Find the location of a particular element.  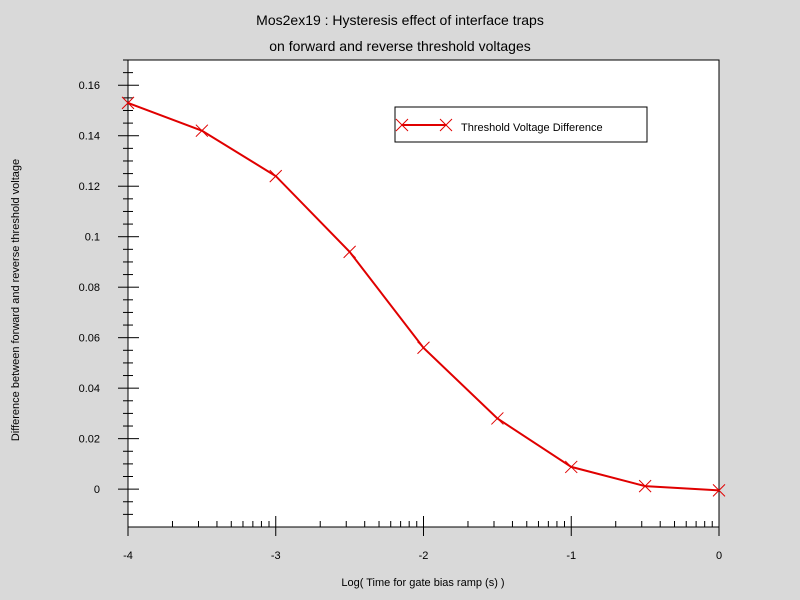

x-tick-label: -3 is located at coordinates (276, 556).